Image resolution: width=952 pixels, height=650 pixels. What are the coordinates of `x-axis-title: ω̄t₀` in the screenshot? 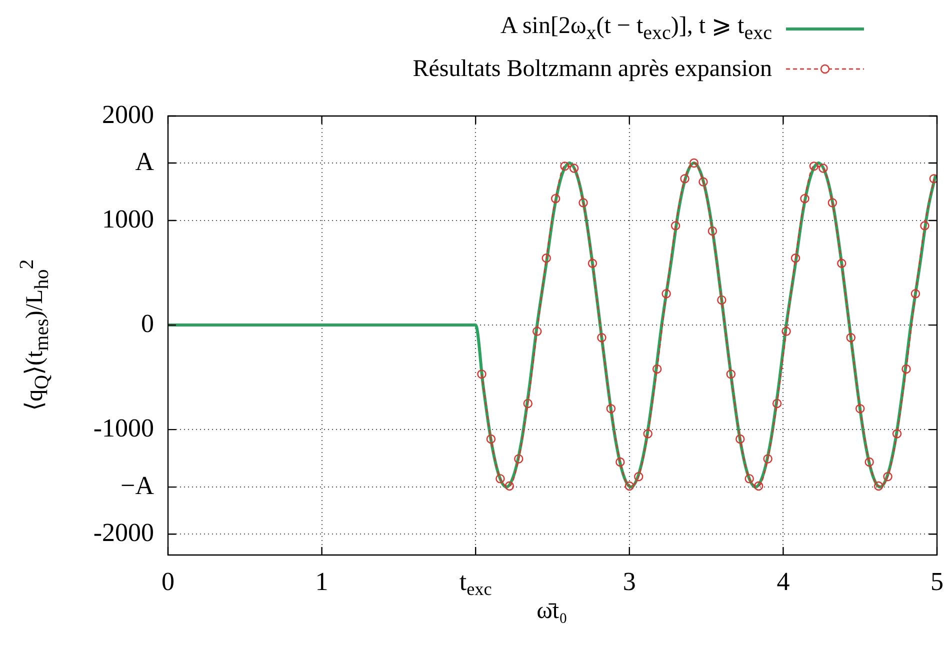 It's located at (552, 611).